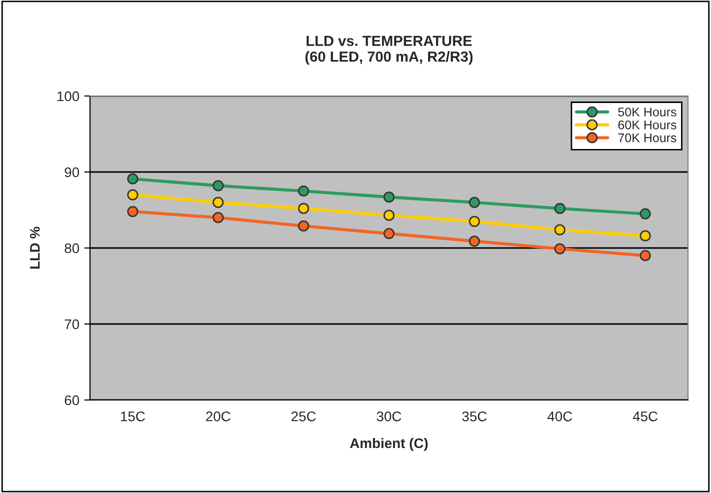 The image size is (711, 493). What do you see at coordinates (474, 416) in the screenshot?
I see `x-tick-label: 35C` at bounding box center [474, 416].